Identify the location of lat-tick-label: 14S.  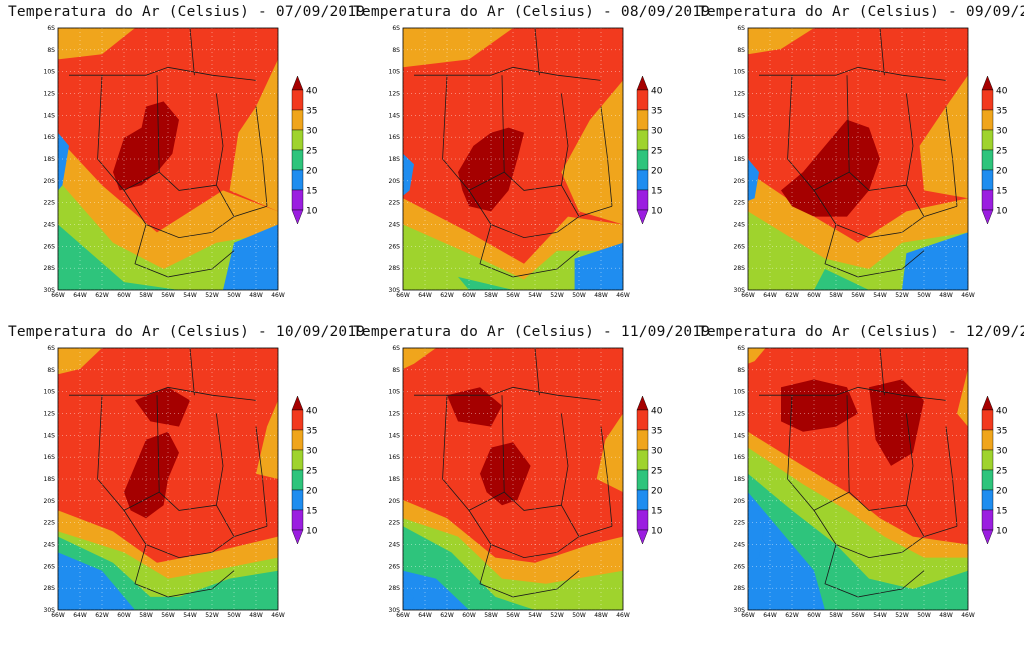
(50, 115).